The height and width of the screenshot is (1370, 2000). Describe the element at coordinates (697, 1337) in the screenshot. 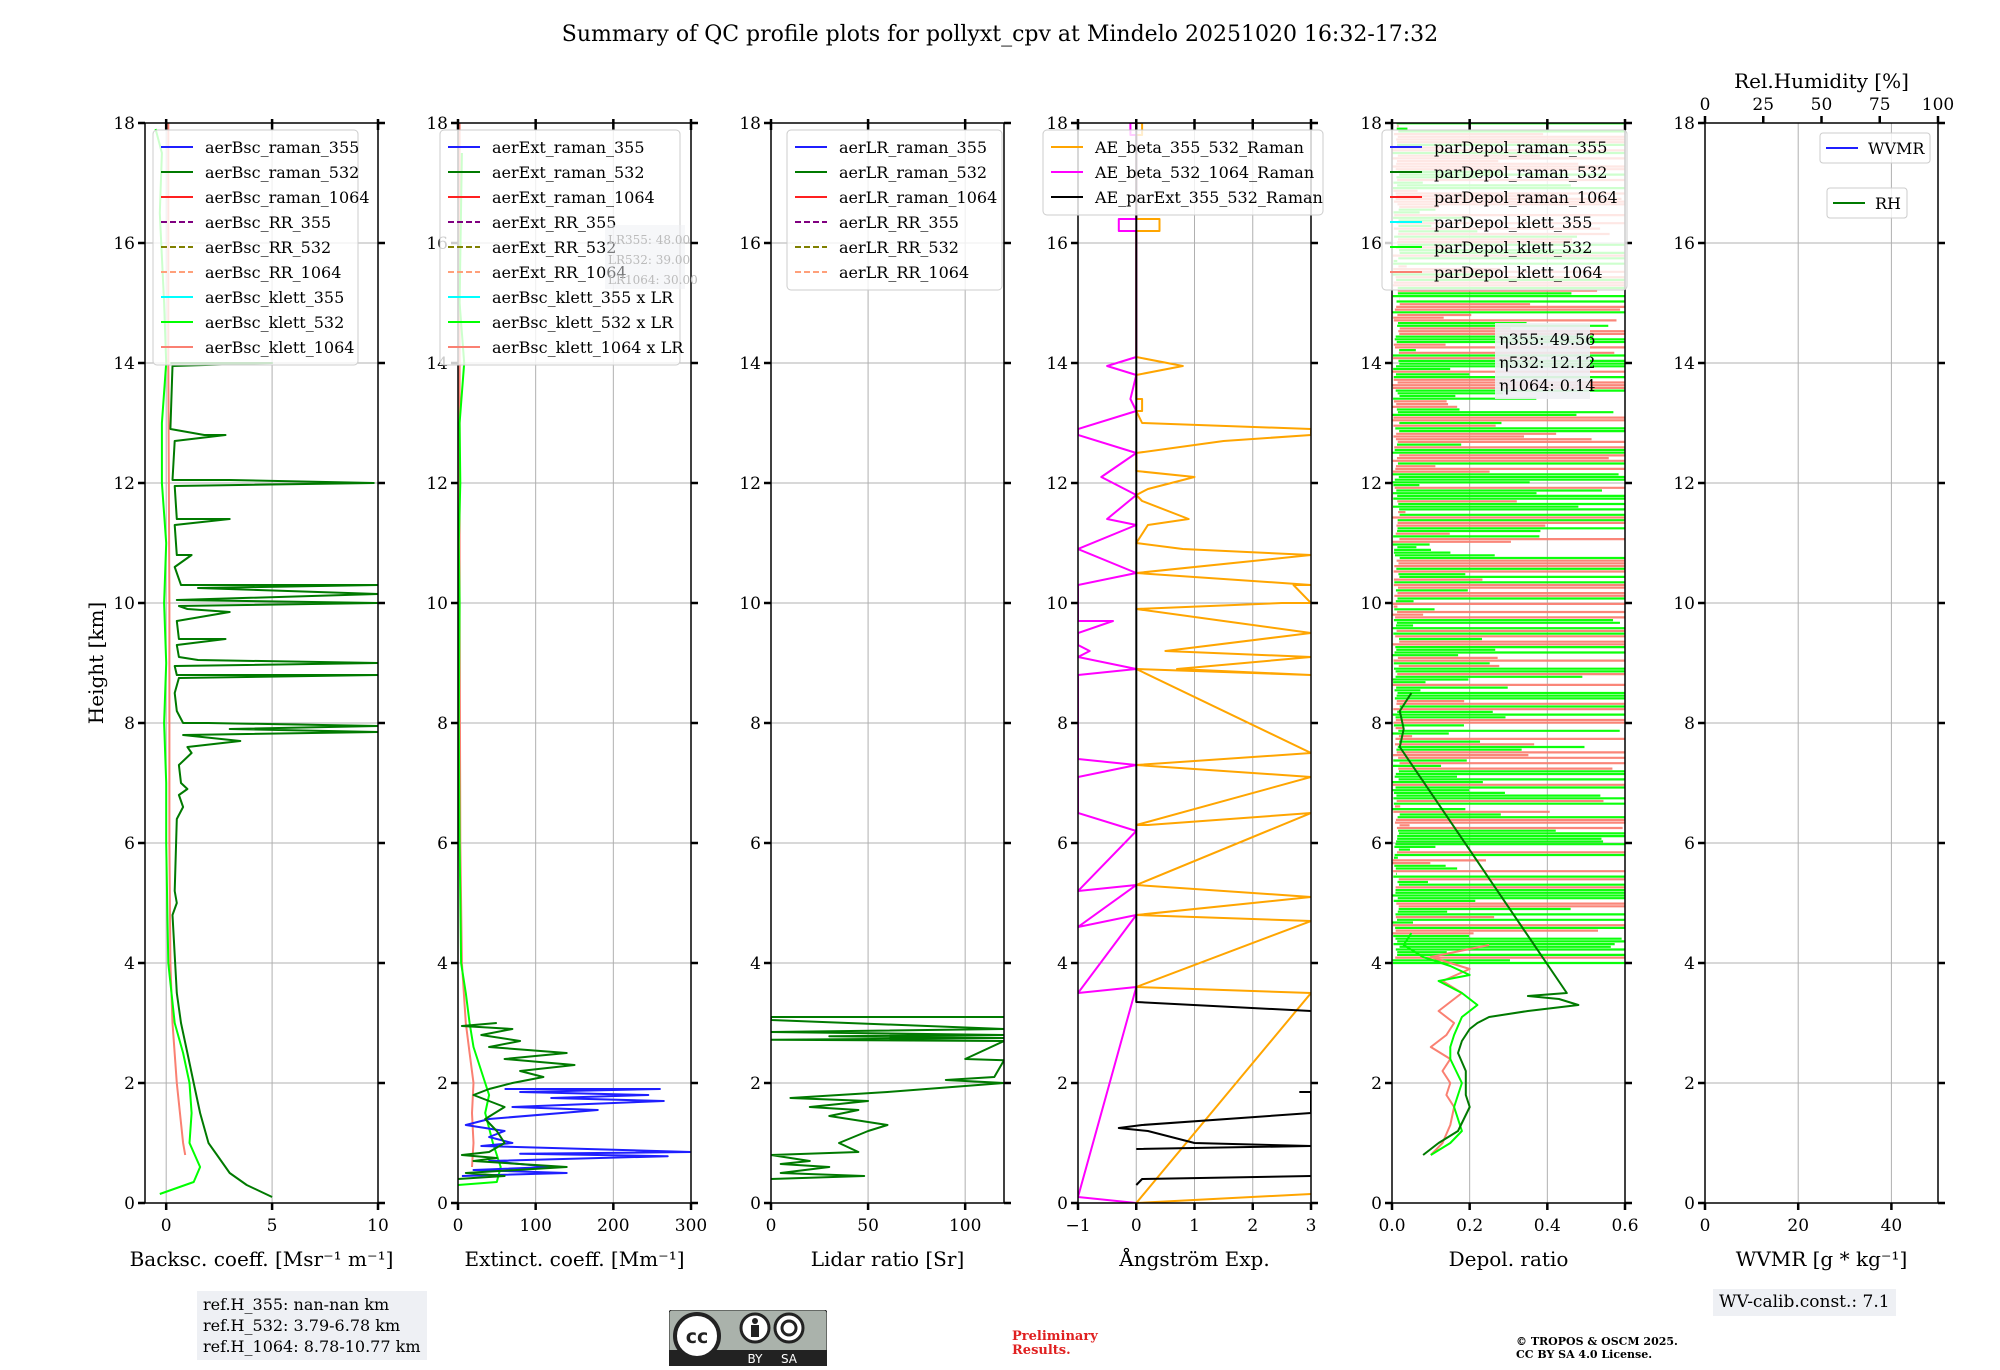

I see `svg-text: cc` at that location.